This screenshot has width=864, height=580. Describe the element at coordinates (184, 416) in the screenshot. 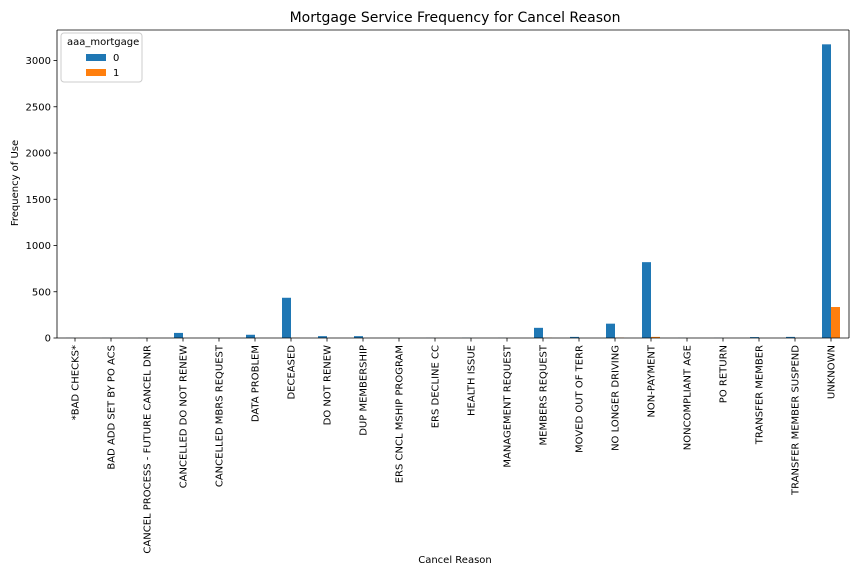

I see `x-tick-label: CANCELLED DO NOT RENEW` at that location.